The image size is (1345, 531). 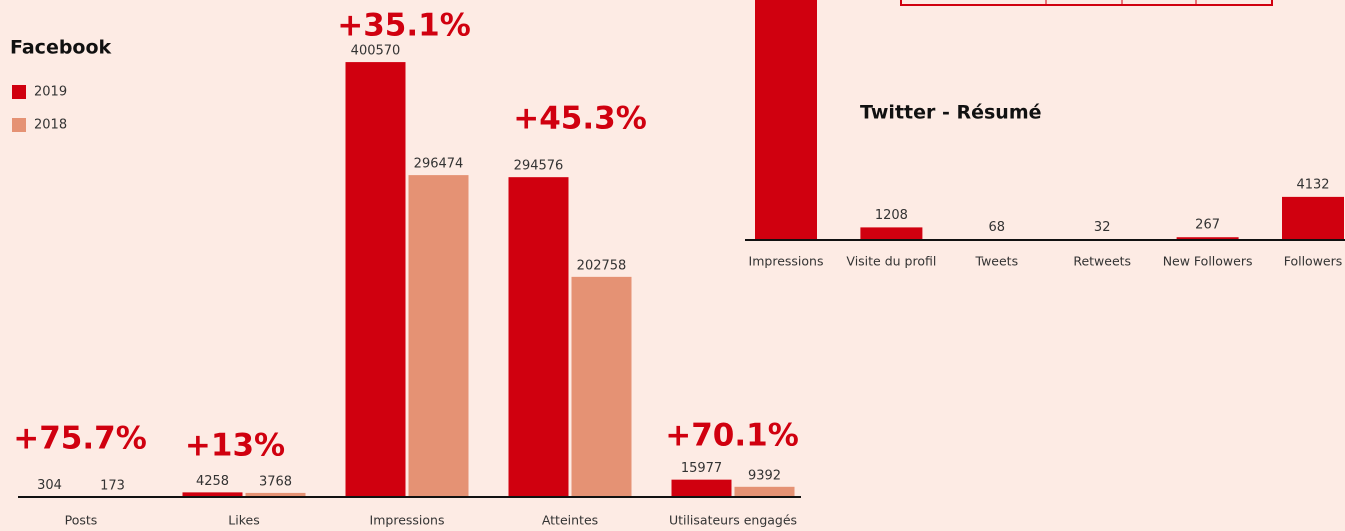 I want to click on value-label: 9392, so click(x=764, y=475).